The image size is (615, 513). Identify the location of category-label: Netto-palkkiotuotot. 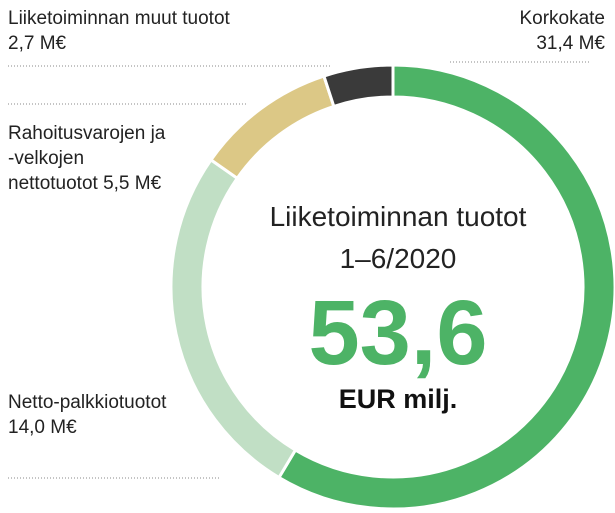
(87, 402).